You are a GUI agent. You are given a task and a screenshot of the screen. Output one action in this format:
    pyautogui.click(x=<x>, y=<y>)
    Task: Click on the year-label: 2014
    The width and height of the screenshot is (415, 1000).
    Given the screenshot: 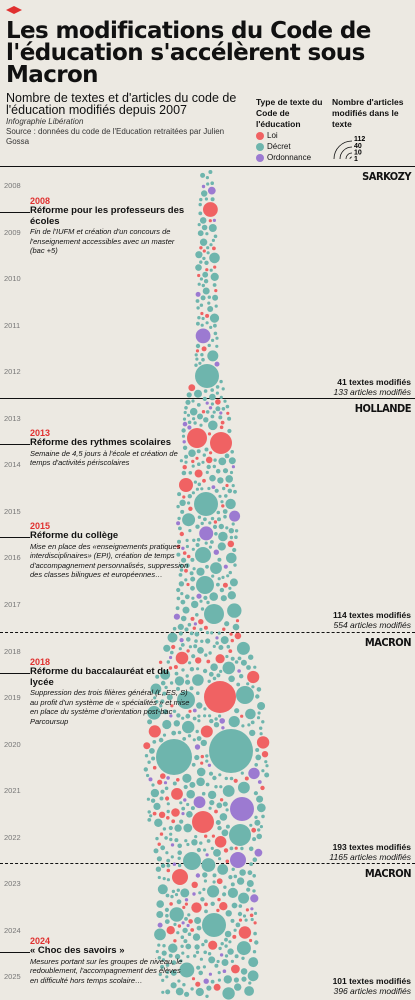 What is the action you would take?
    pyautogui.click(x=12, y=464)
    